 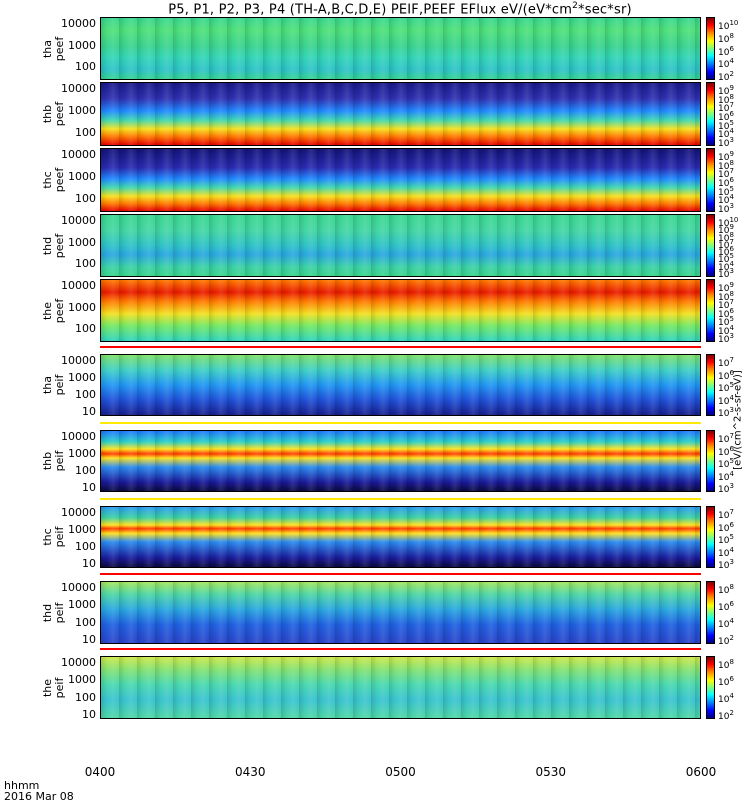 What do you see at coordinates (53, 180) in the screenshot?
I see `panel-label-thc-peef: thc peef` at bounding box center [53, 180].